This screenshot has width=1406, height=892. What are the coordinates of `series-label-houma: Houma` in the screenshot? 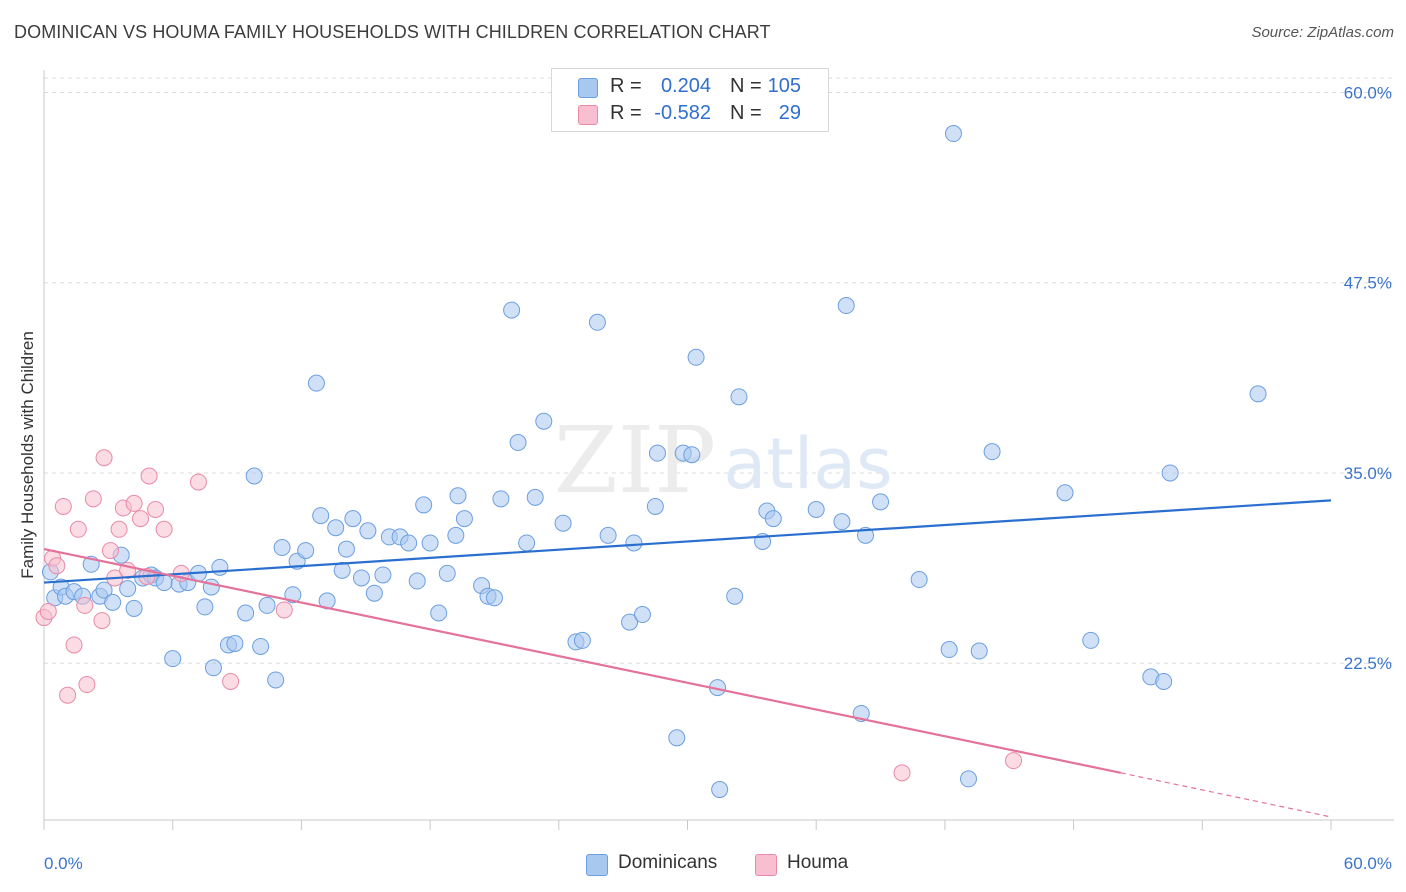 It's located at (818, 862).